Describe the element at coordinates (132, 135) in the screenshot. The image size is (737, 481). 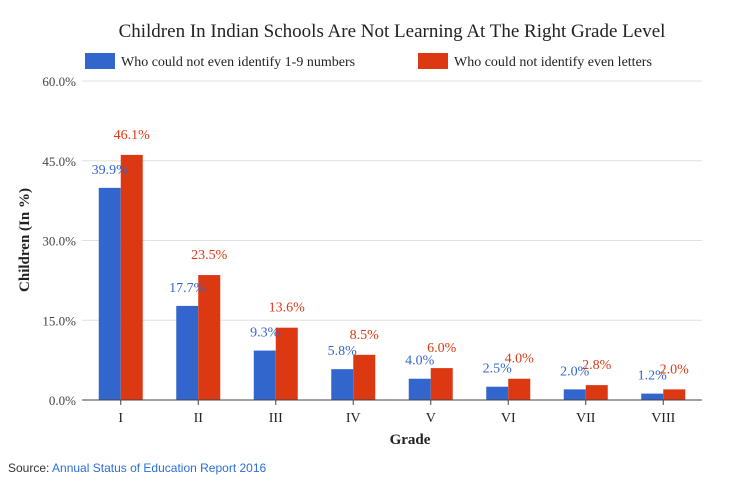
I see `data-label-series-2: 46.1%` at that location.